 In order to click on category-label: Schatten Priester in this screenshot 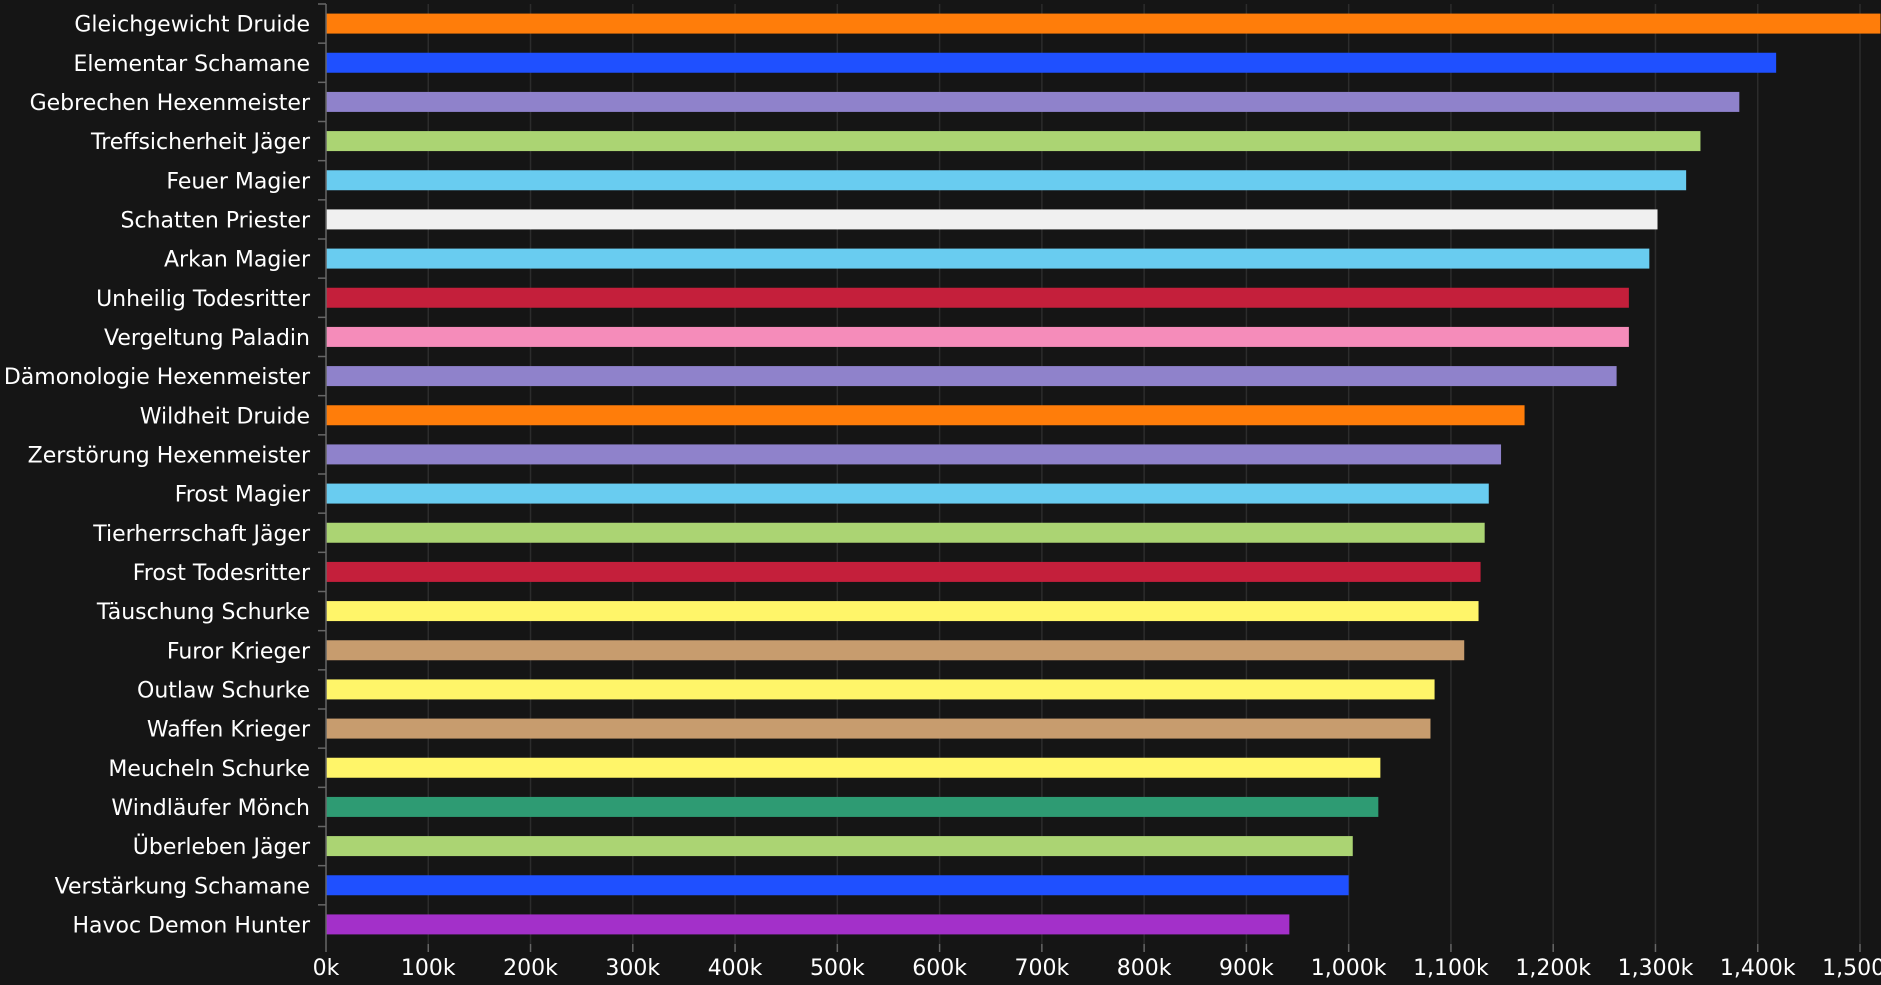, I will do `click(216, 220)`.